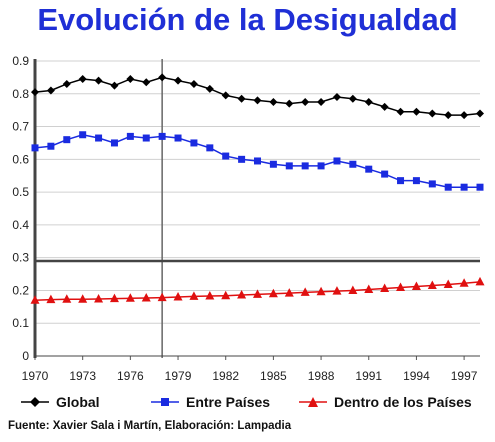 Image resolution: width=495 pixels, height=442 pixels. I want to click on x-tick-label: 1970, so click(35, 376).